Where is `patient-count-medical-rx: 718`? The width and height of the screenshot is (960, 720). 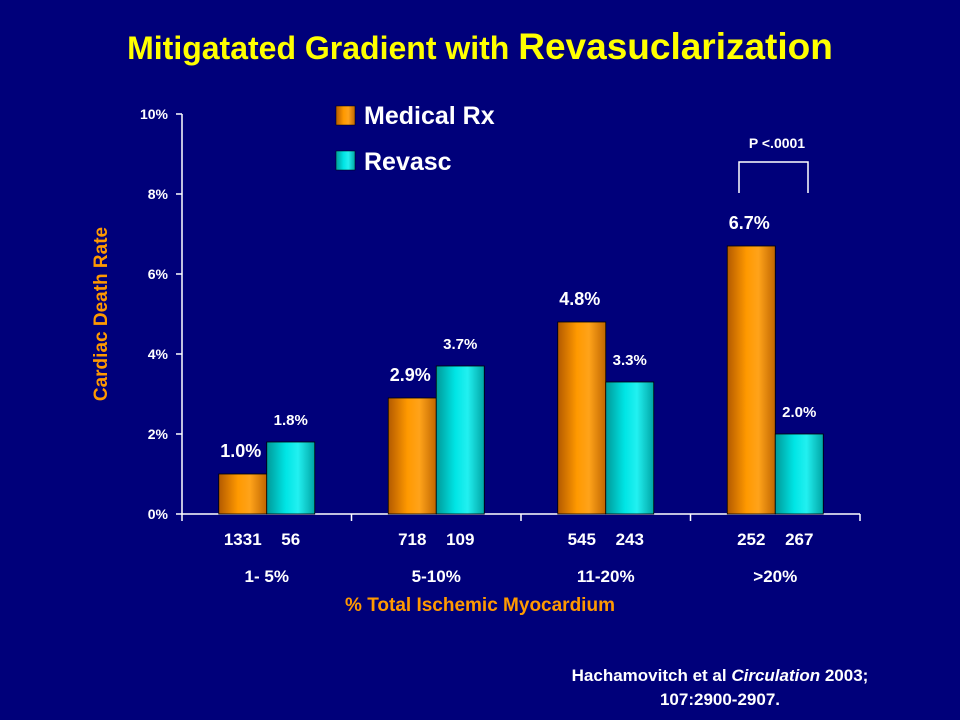
patient-count-medical-rx: 718 is located at coordinates (412, 539).